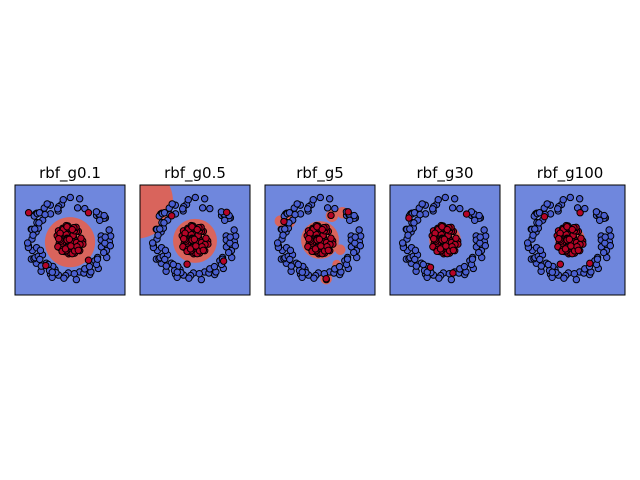  I want to click on subplot-5: rbf_g100, so click(570, 230).